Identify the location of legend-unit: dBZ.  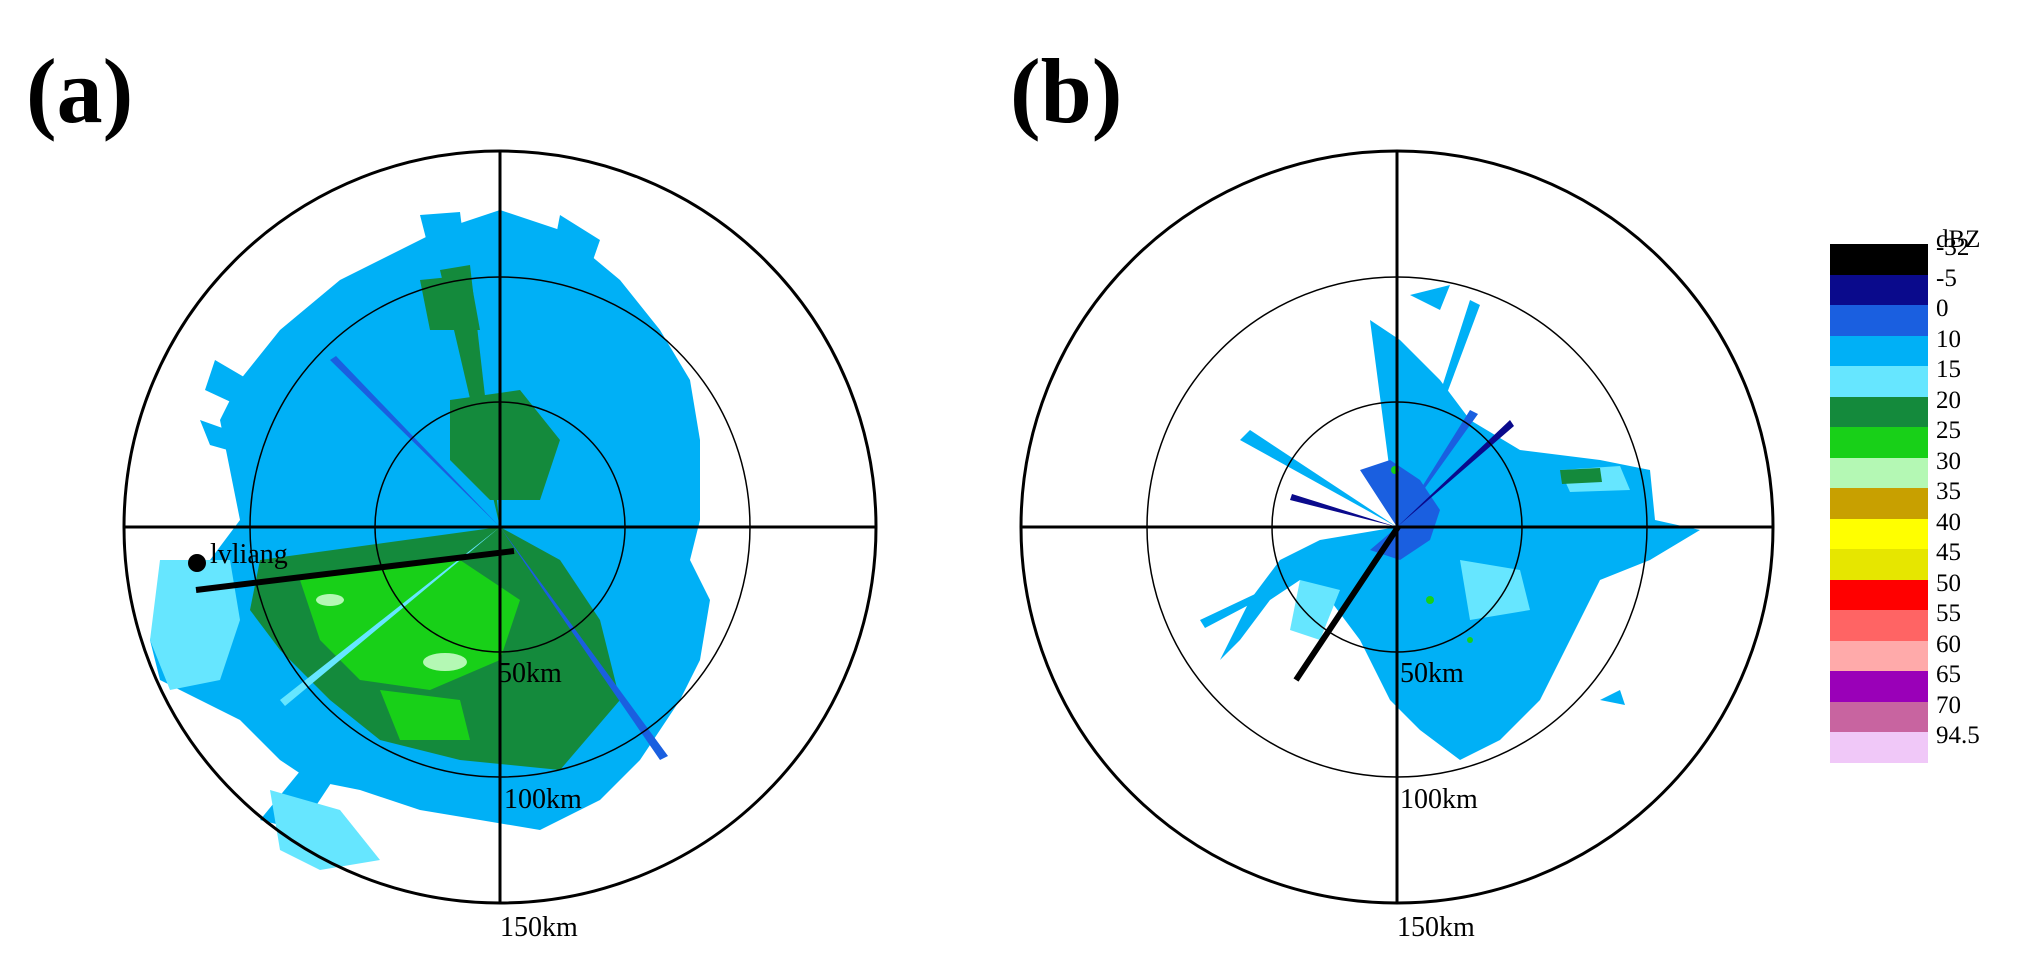
(1958, 239).